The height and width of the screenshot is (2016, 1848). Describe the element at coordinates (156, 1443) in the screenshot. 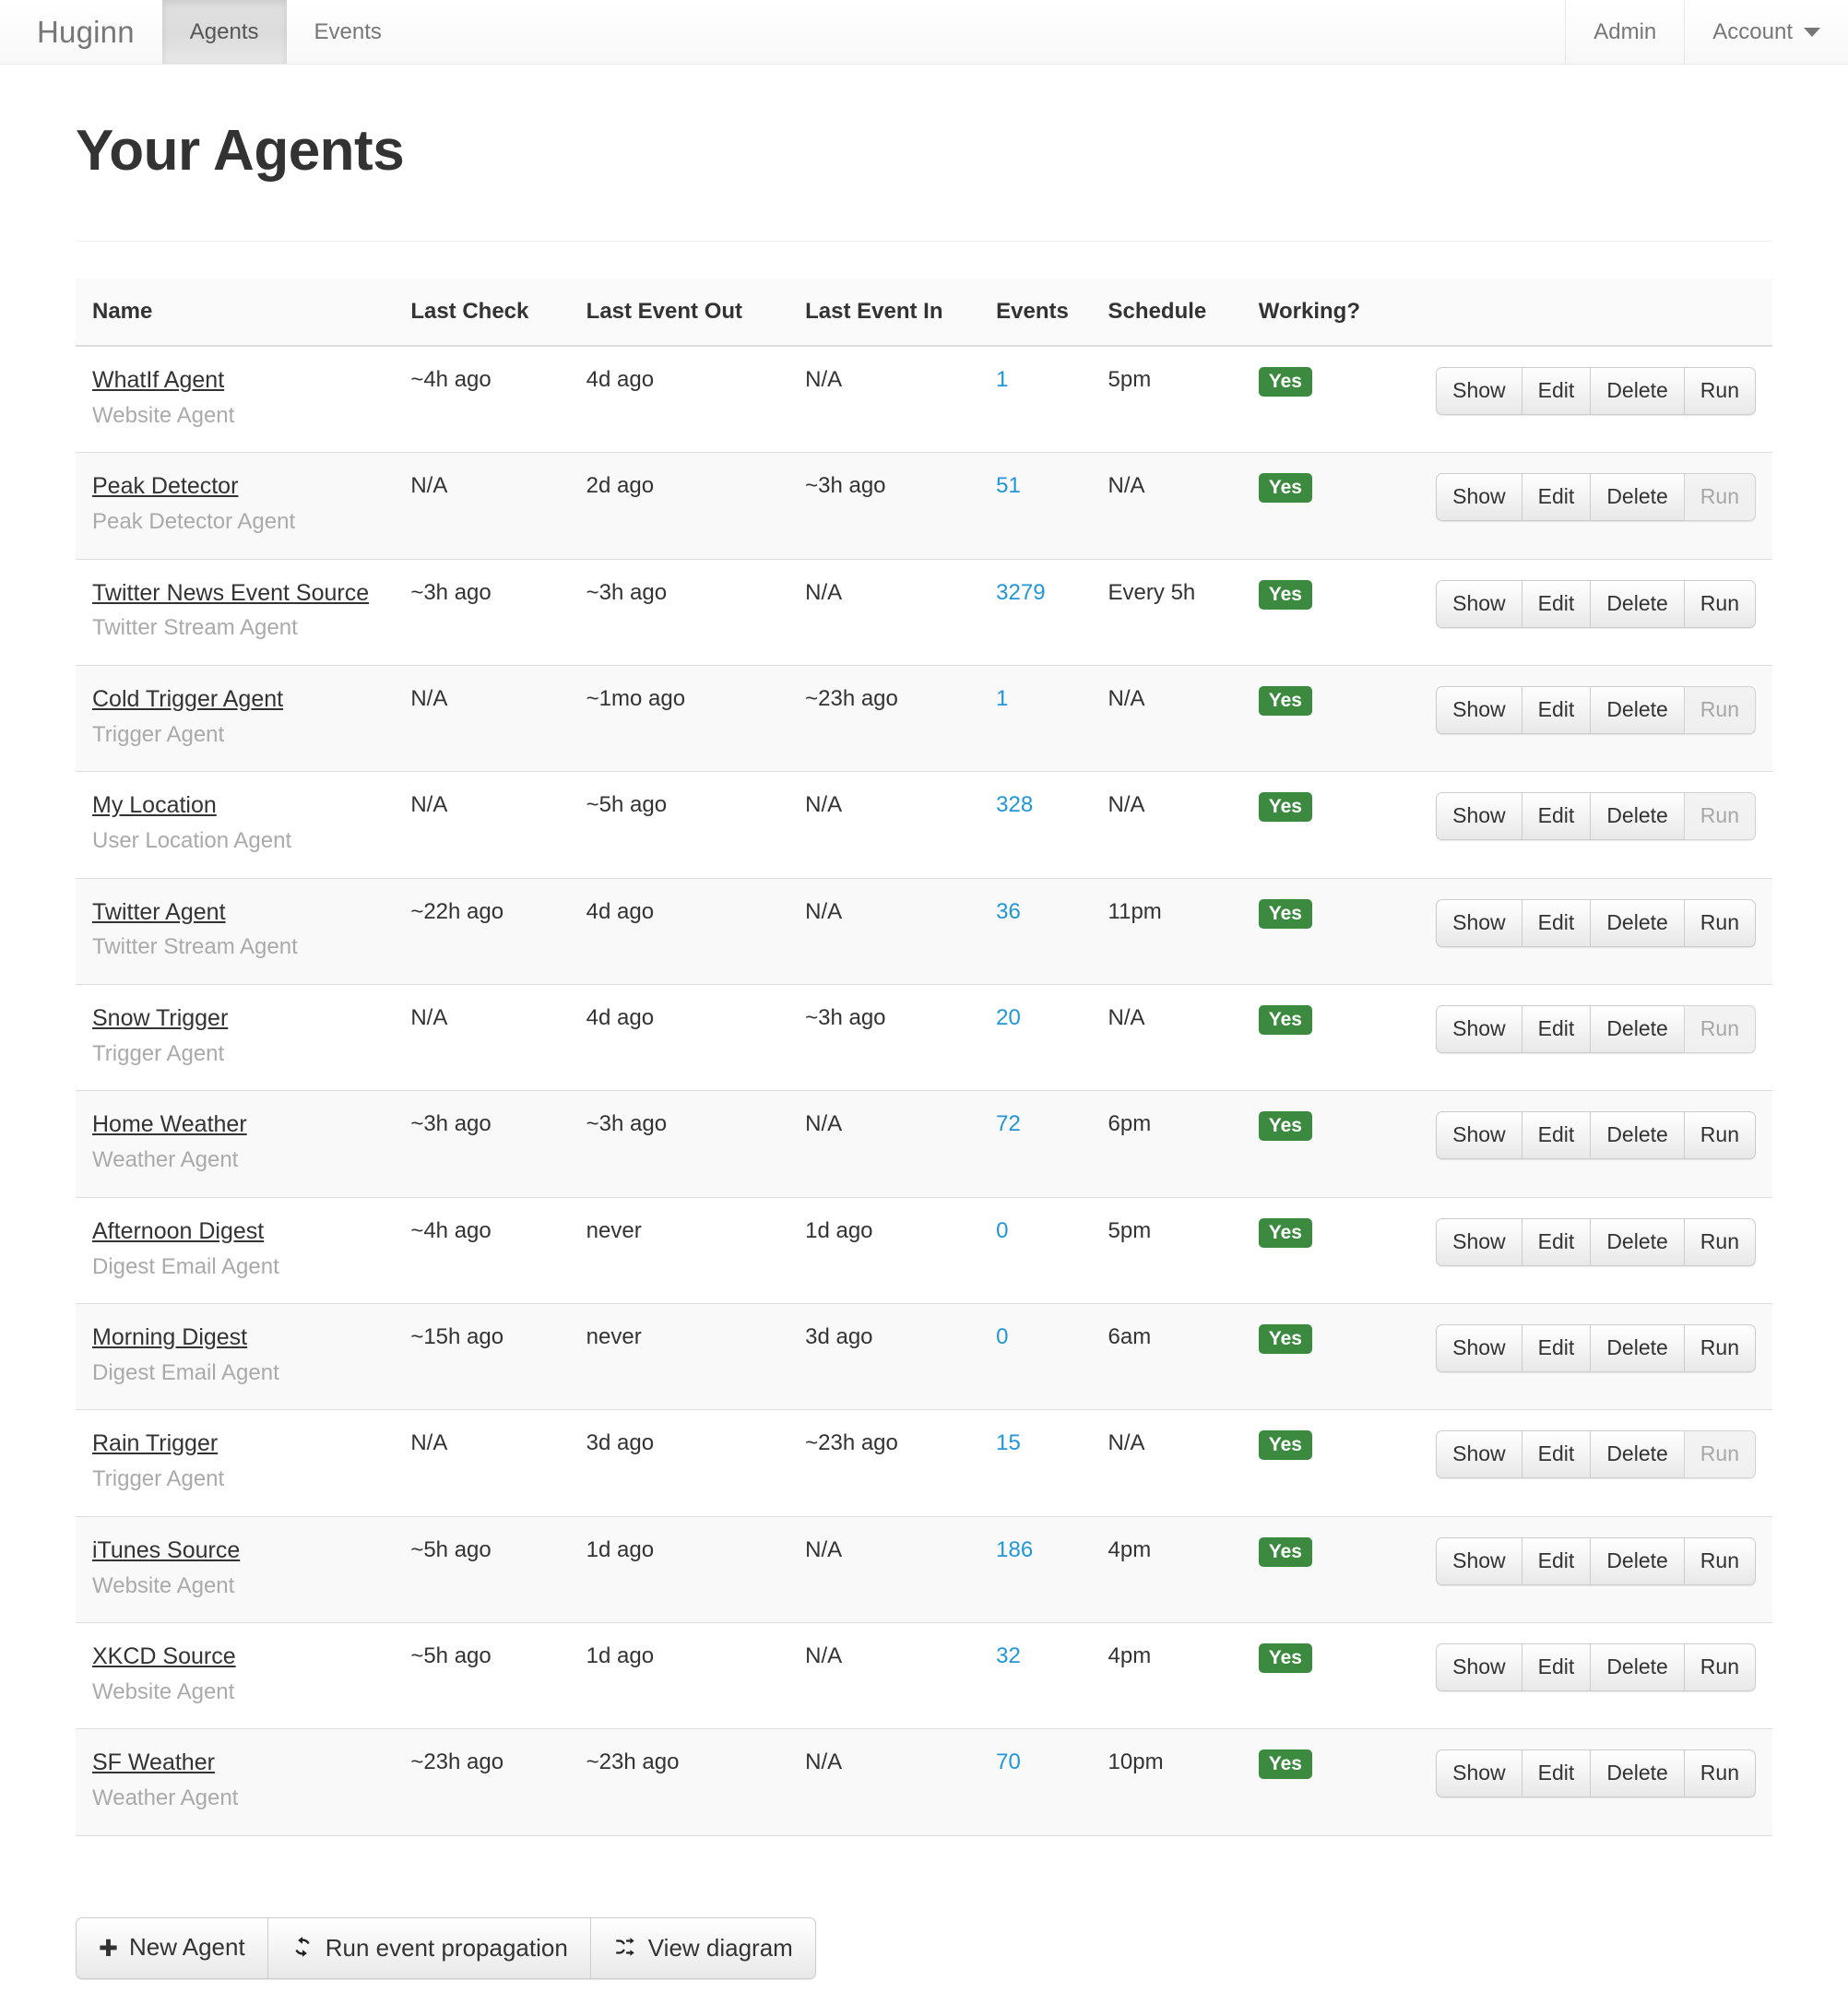

I see `agent-name-link: Rain Trigger` at that location.